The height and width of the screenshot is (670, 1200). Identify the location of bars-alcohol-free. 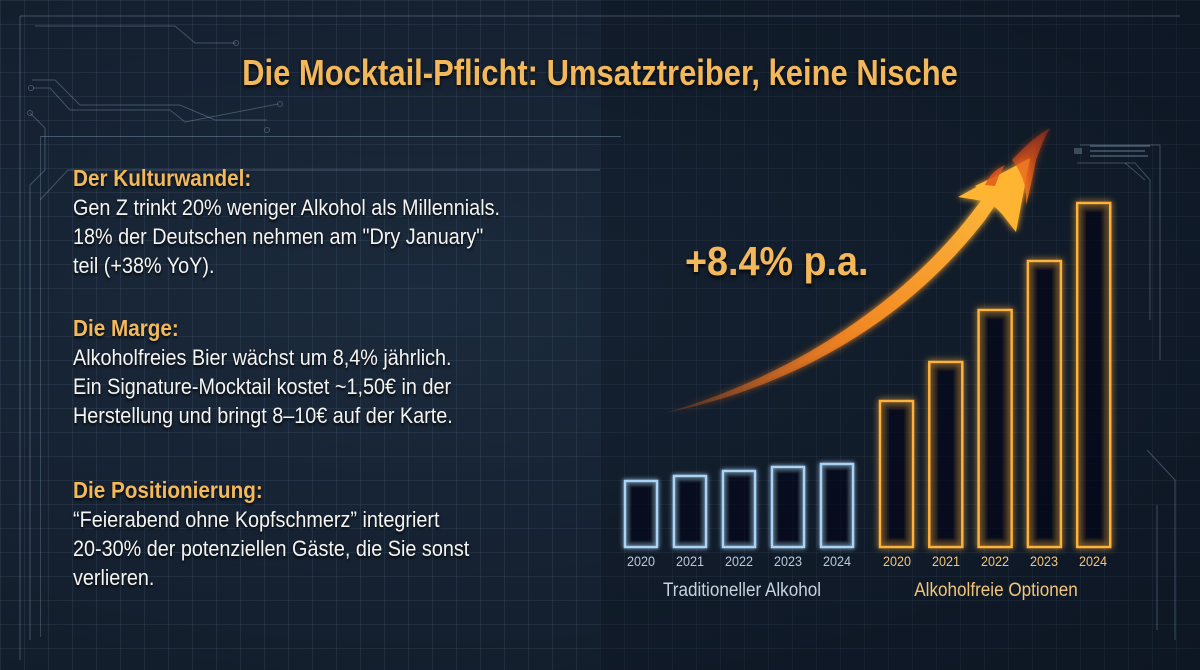
(995, 375).